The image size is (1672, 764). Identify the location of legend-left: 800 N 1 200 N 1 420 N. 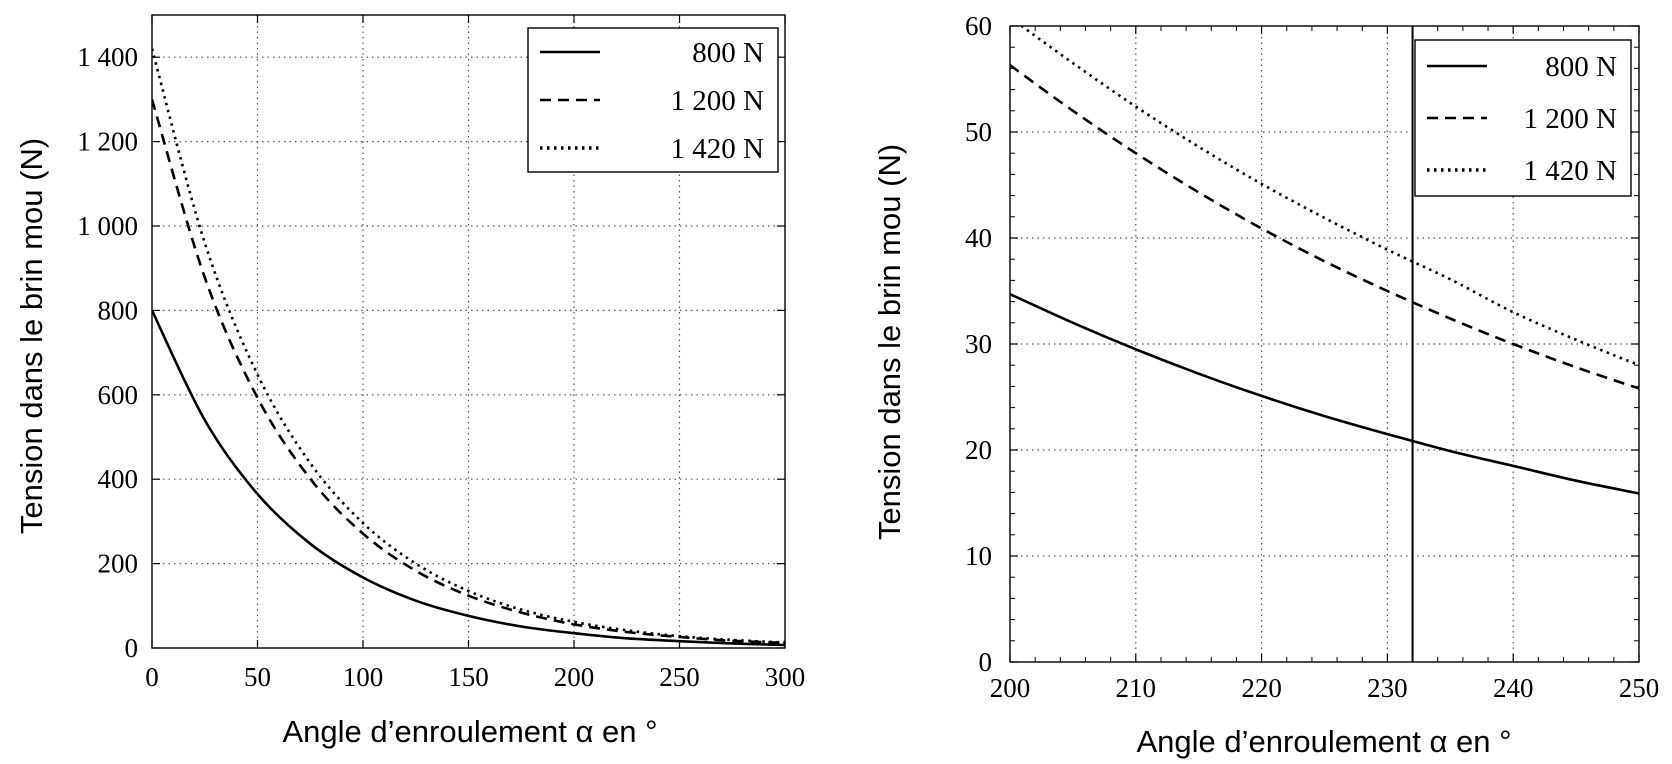
(653, 100).